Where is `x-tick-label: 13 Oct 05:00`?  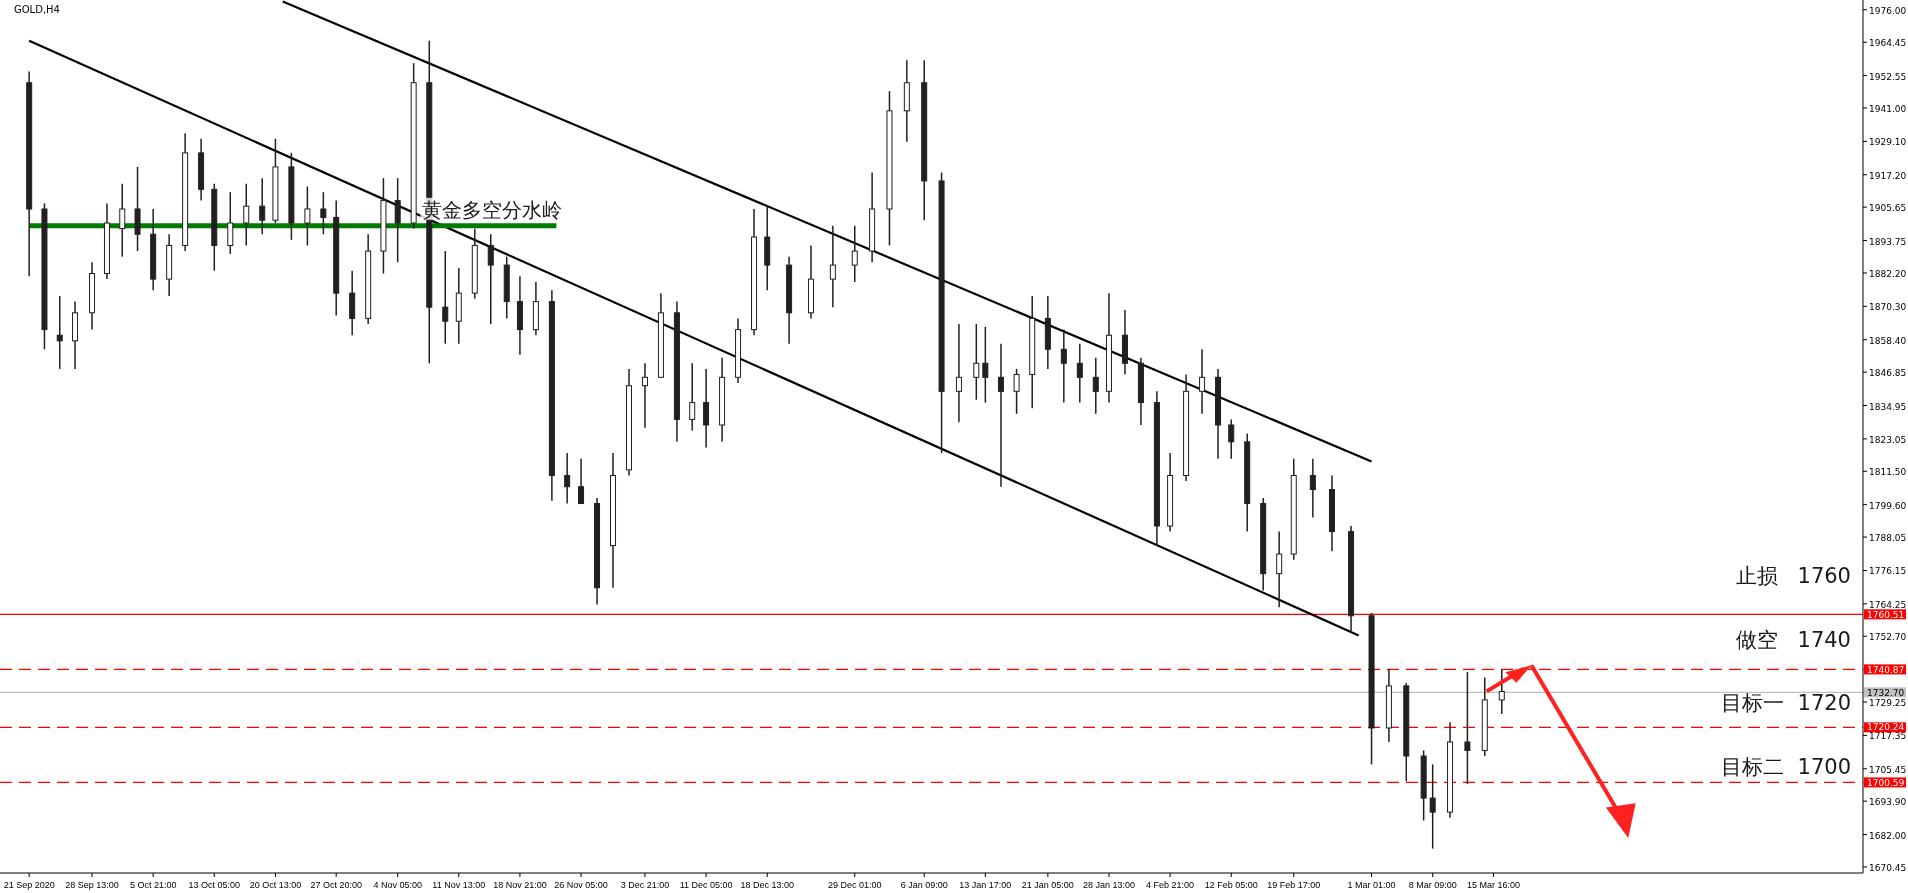
x-tick-label: 13 Oct 05:00 is located at coordinates (214, 885).